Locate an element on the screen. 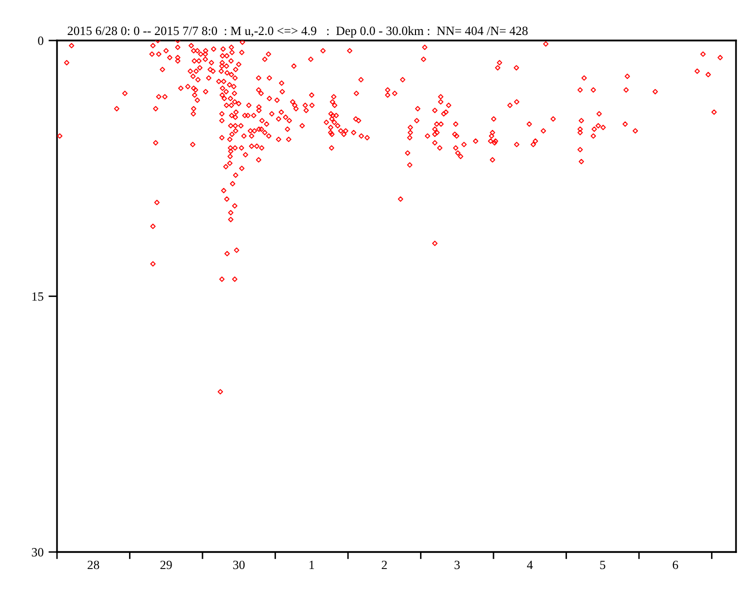 The width and height of the screenshot is (751, 593). x-tick-label: 1 is located at coordinates (312, 565).